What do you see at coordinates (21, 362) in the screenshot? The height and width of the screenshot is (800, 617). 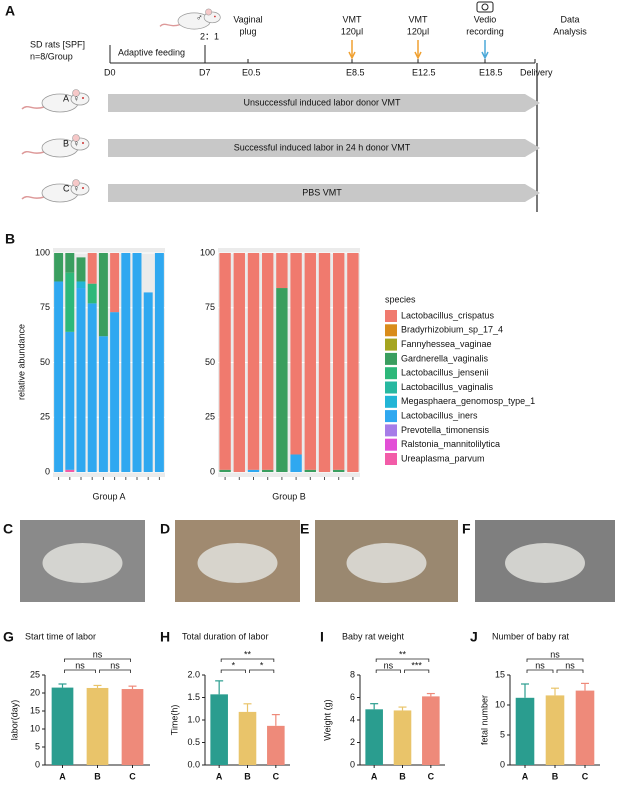 I see `y-axis-label: relative abundance` at bounding box center [21, 362].